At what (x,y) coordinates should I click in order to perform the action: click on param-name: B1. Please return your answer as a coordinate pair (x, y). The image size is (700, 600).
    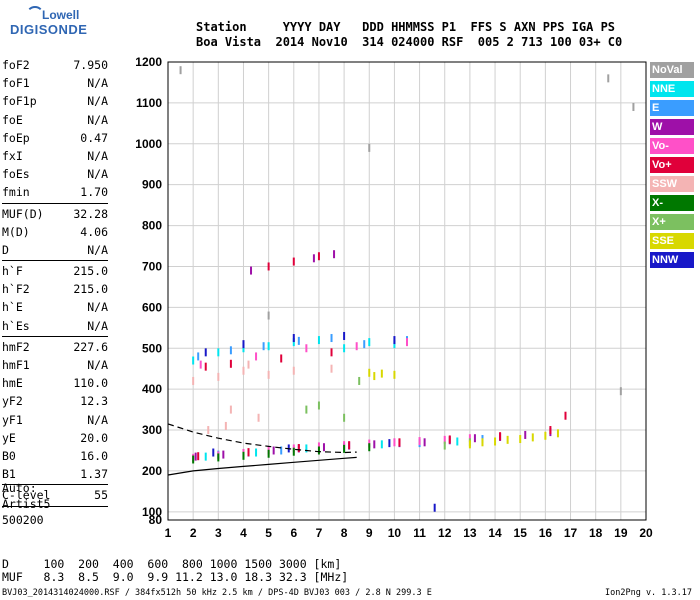
    Looking at the image, I should click on (9, 474).